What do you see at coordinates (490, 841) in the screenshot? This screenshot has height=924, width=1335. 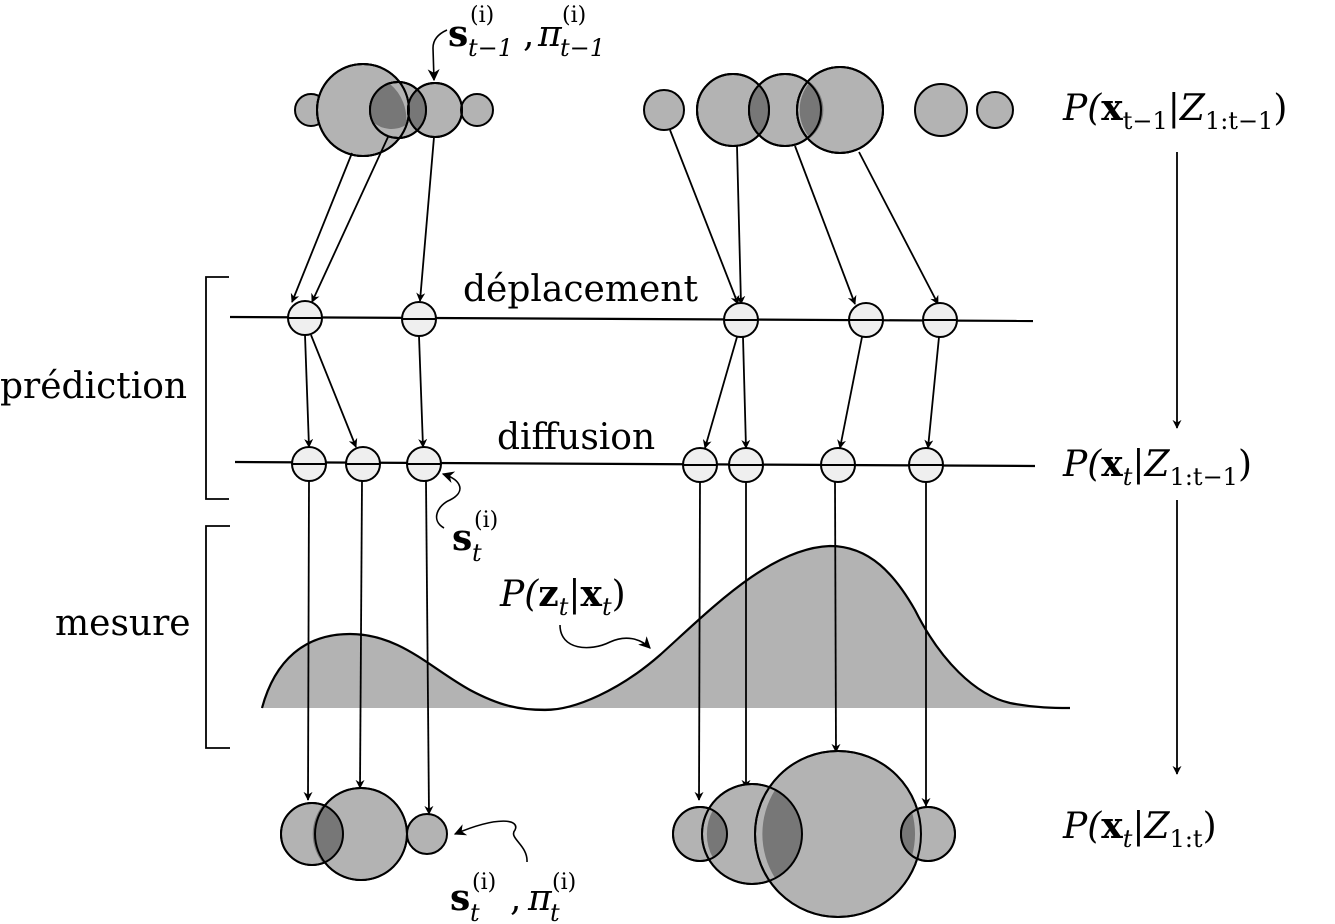 I see `post-sample-pointer` at bounding box center [490, 841].